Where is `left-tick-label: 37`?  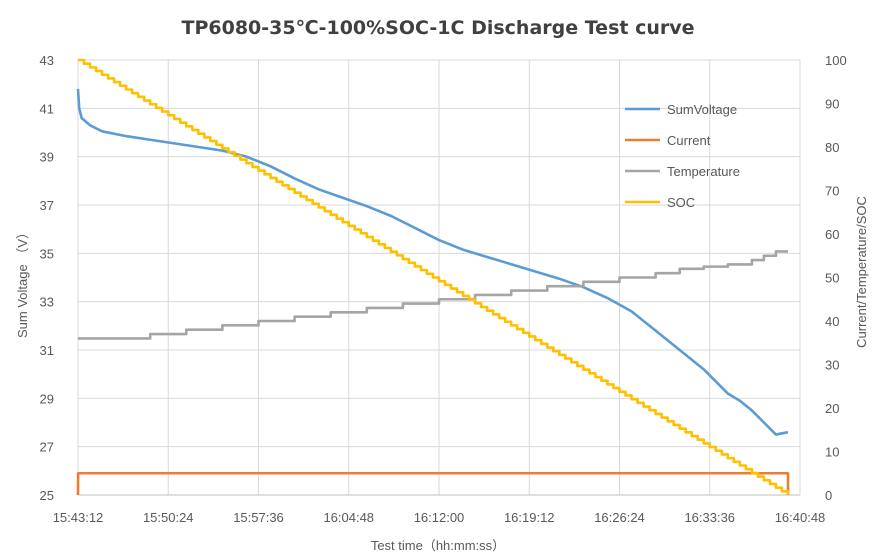
left-tick-label: 37 is located at coordinates (47, 205).